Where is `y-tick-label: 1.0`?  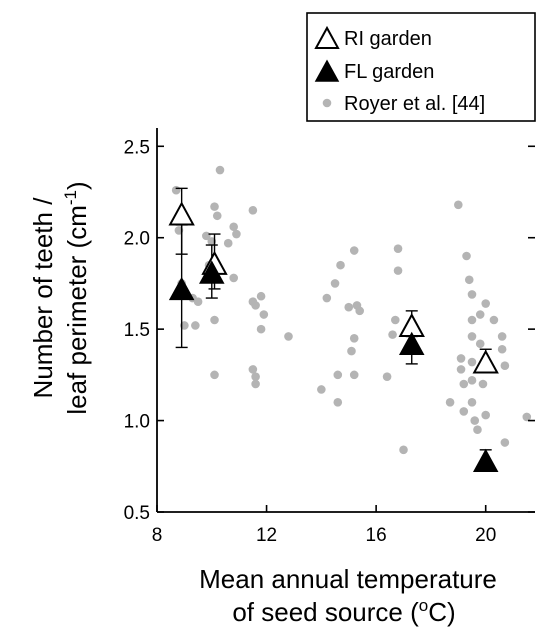 y-tick-label: 1.0 is located at coordinates (137, 422).